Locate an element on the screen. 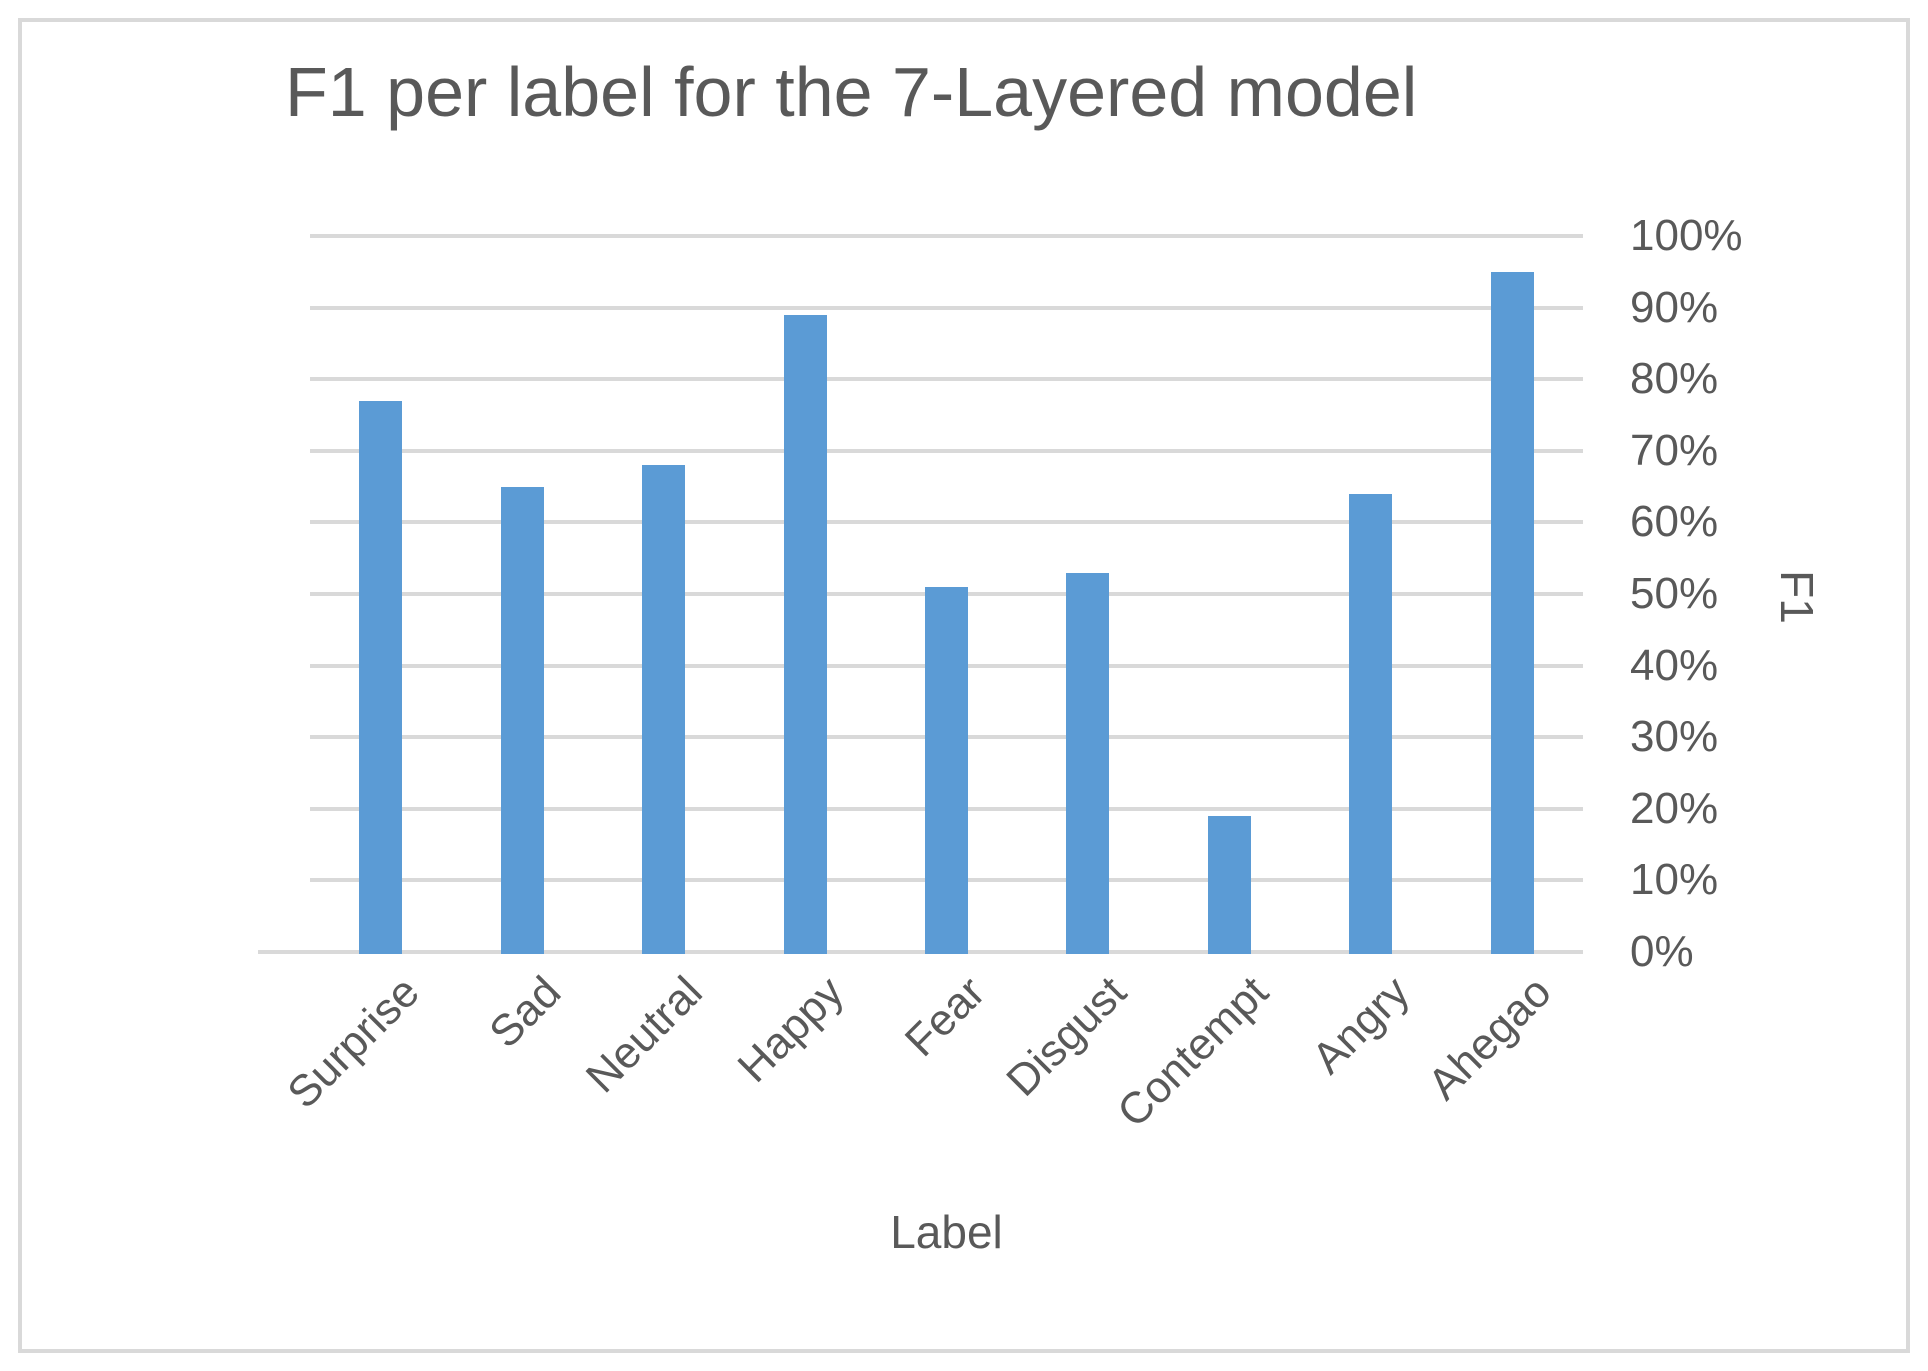 The image size is (1928, 1371). y-tick-label-100: 100% is located at coordinates (1686, 235).